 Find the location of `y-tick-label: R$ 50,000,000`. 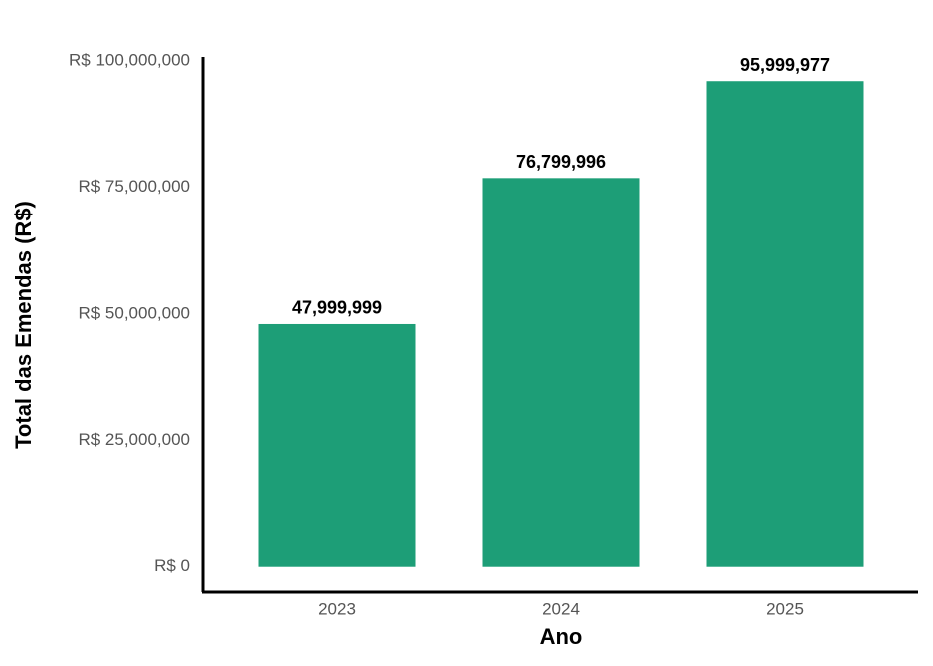

y-tick-label: R$ 50,000,000 is located at coordinates (134, 312).